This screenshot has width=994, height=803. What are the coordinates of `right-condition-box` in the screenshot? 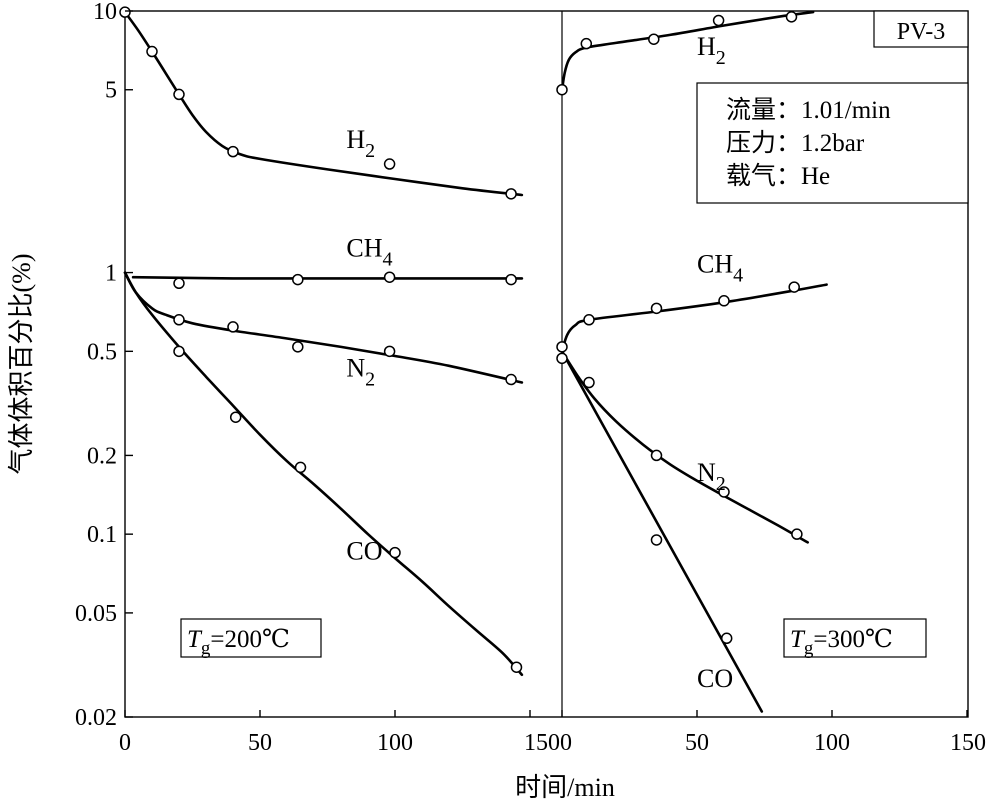 It's located at (855, 638).